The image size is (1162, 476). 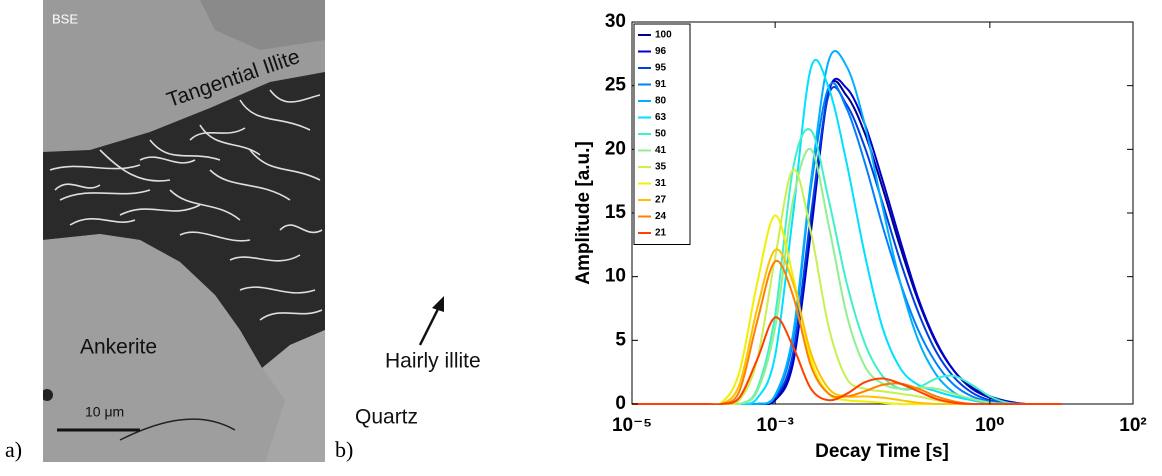 What do you see at coordinates (661, 101) in the screenshot?
I see `legend-label: 80` at bounding box center [661, 101].